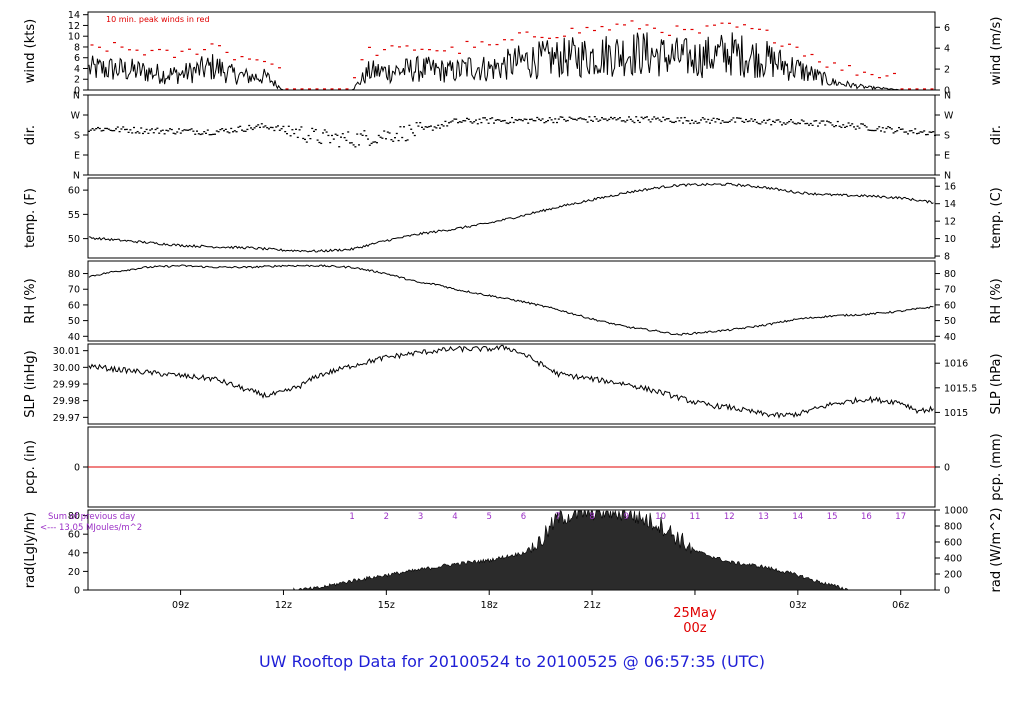  I want to click on y-axis-label-left: SLP (inHg), so click(30, 384).